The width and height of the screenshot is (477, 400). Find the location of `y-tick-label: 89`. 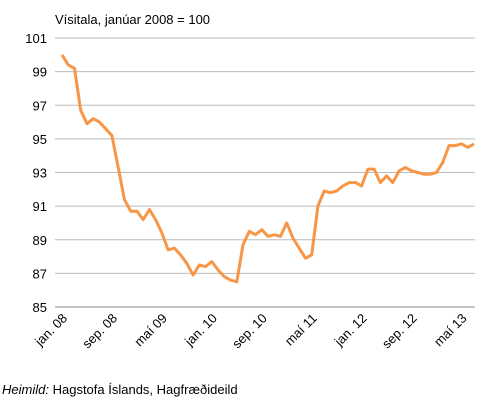

y-tick-label: 89 is located at coordinates (40, 240).